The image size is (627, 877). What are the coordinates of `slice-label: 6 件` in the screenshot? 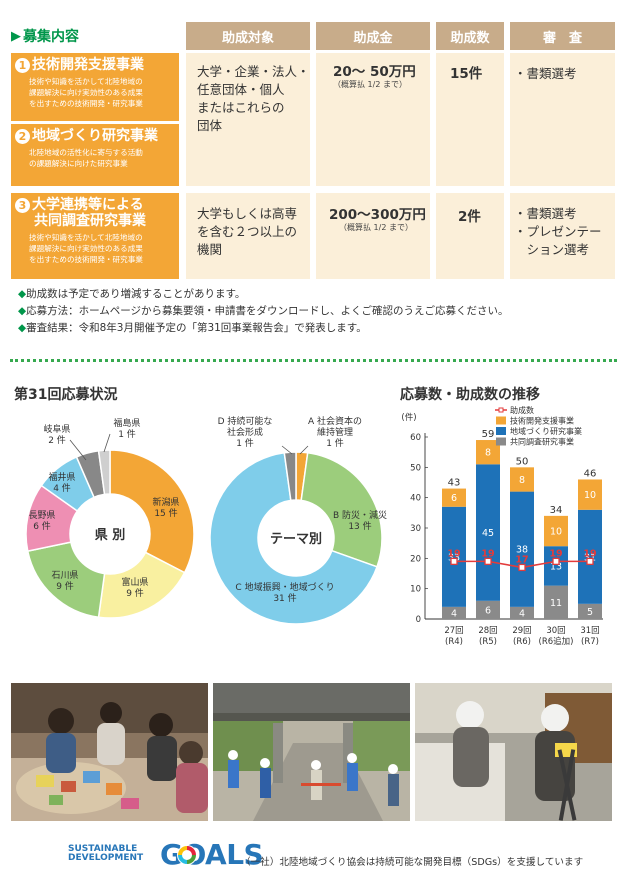 It's located at (42, 526).